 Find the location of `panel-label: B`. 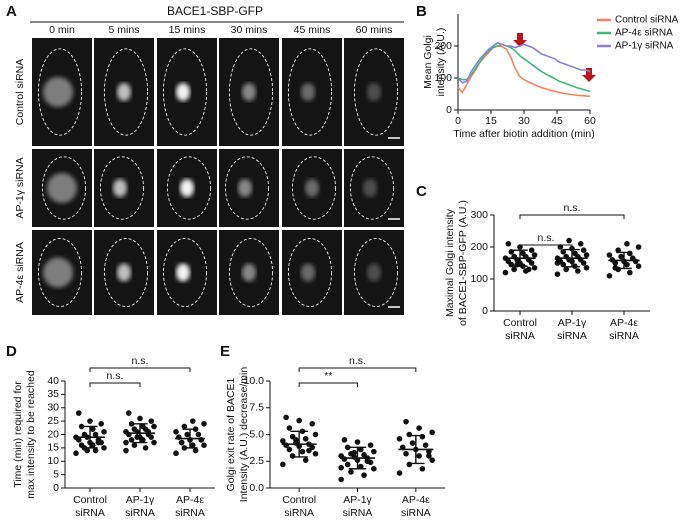

panel-label: B is located at coordinates (421, 11).